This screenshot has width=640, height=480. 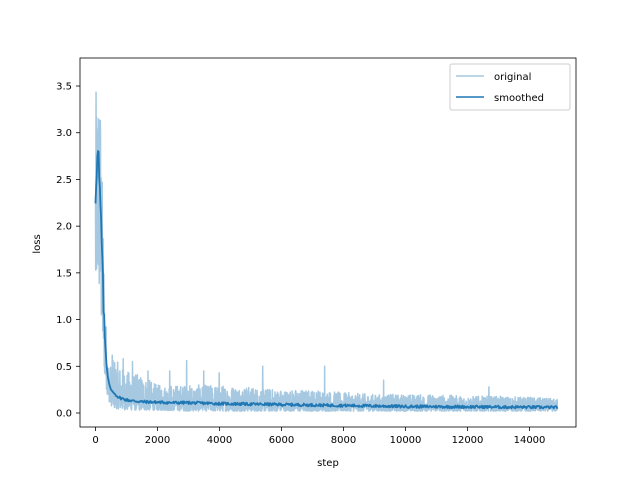 I want to click on y-tick-label: 3.0, so click(x=64, y=133).